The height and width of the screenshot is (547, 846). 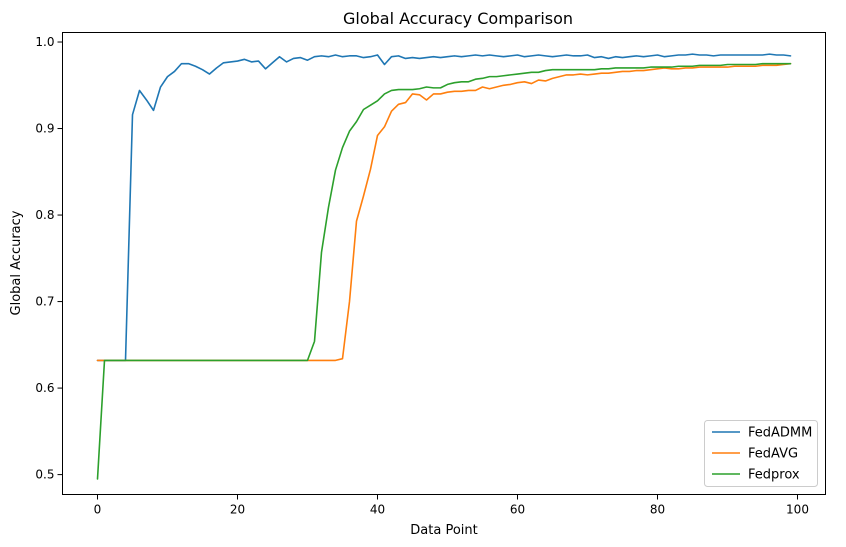 I want to click on x-tick-label: 0, so click(x=98, y=510).